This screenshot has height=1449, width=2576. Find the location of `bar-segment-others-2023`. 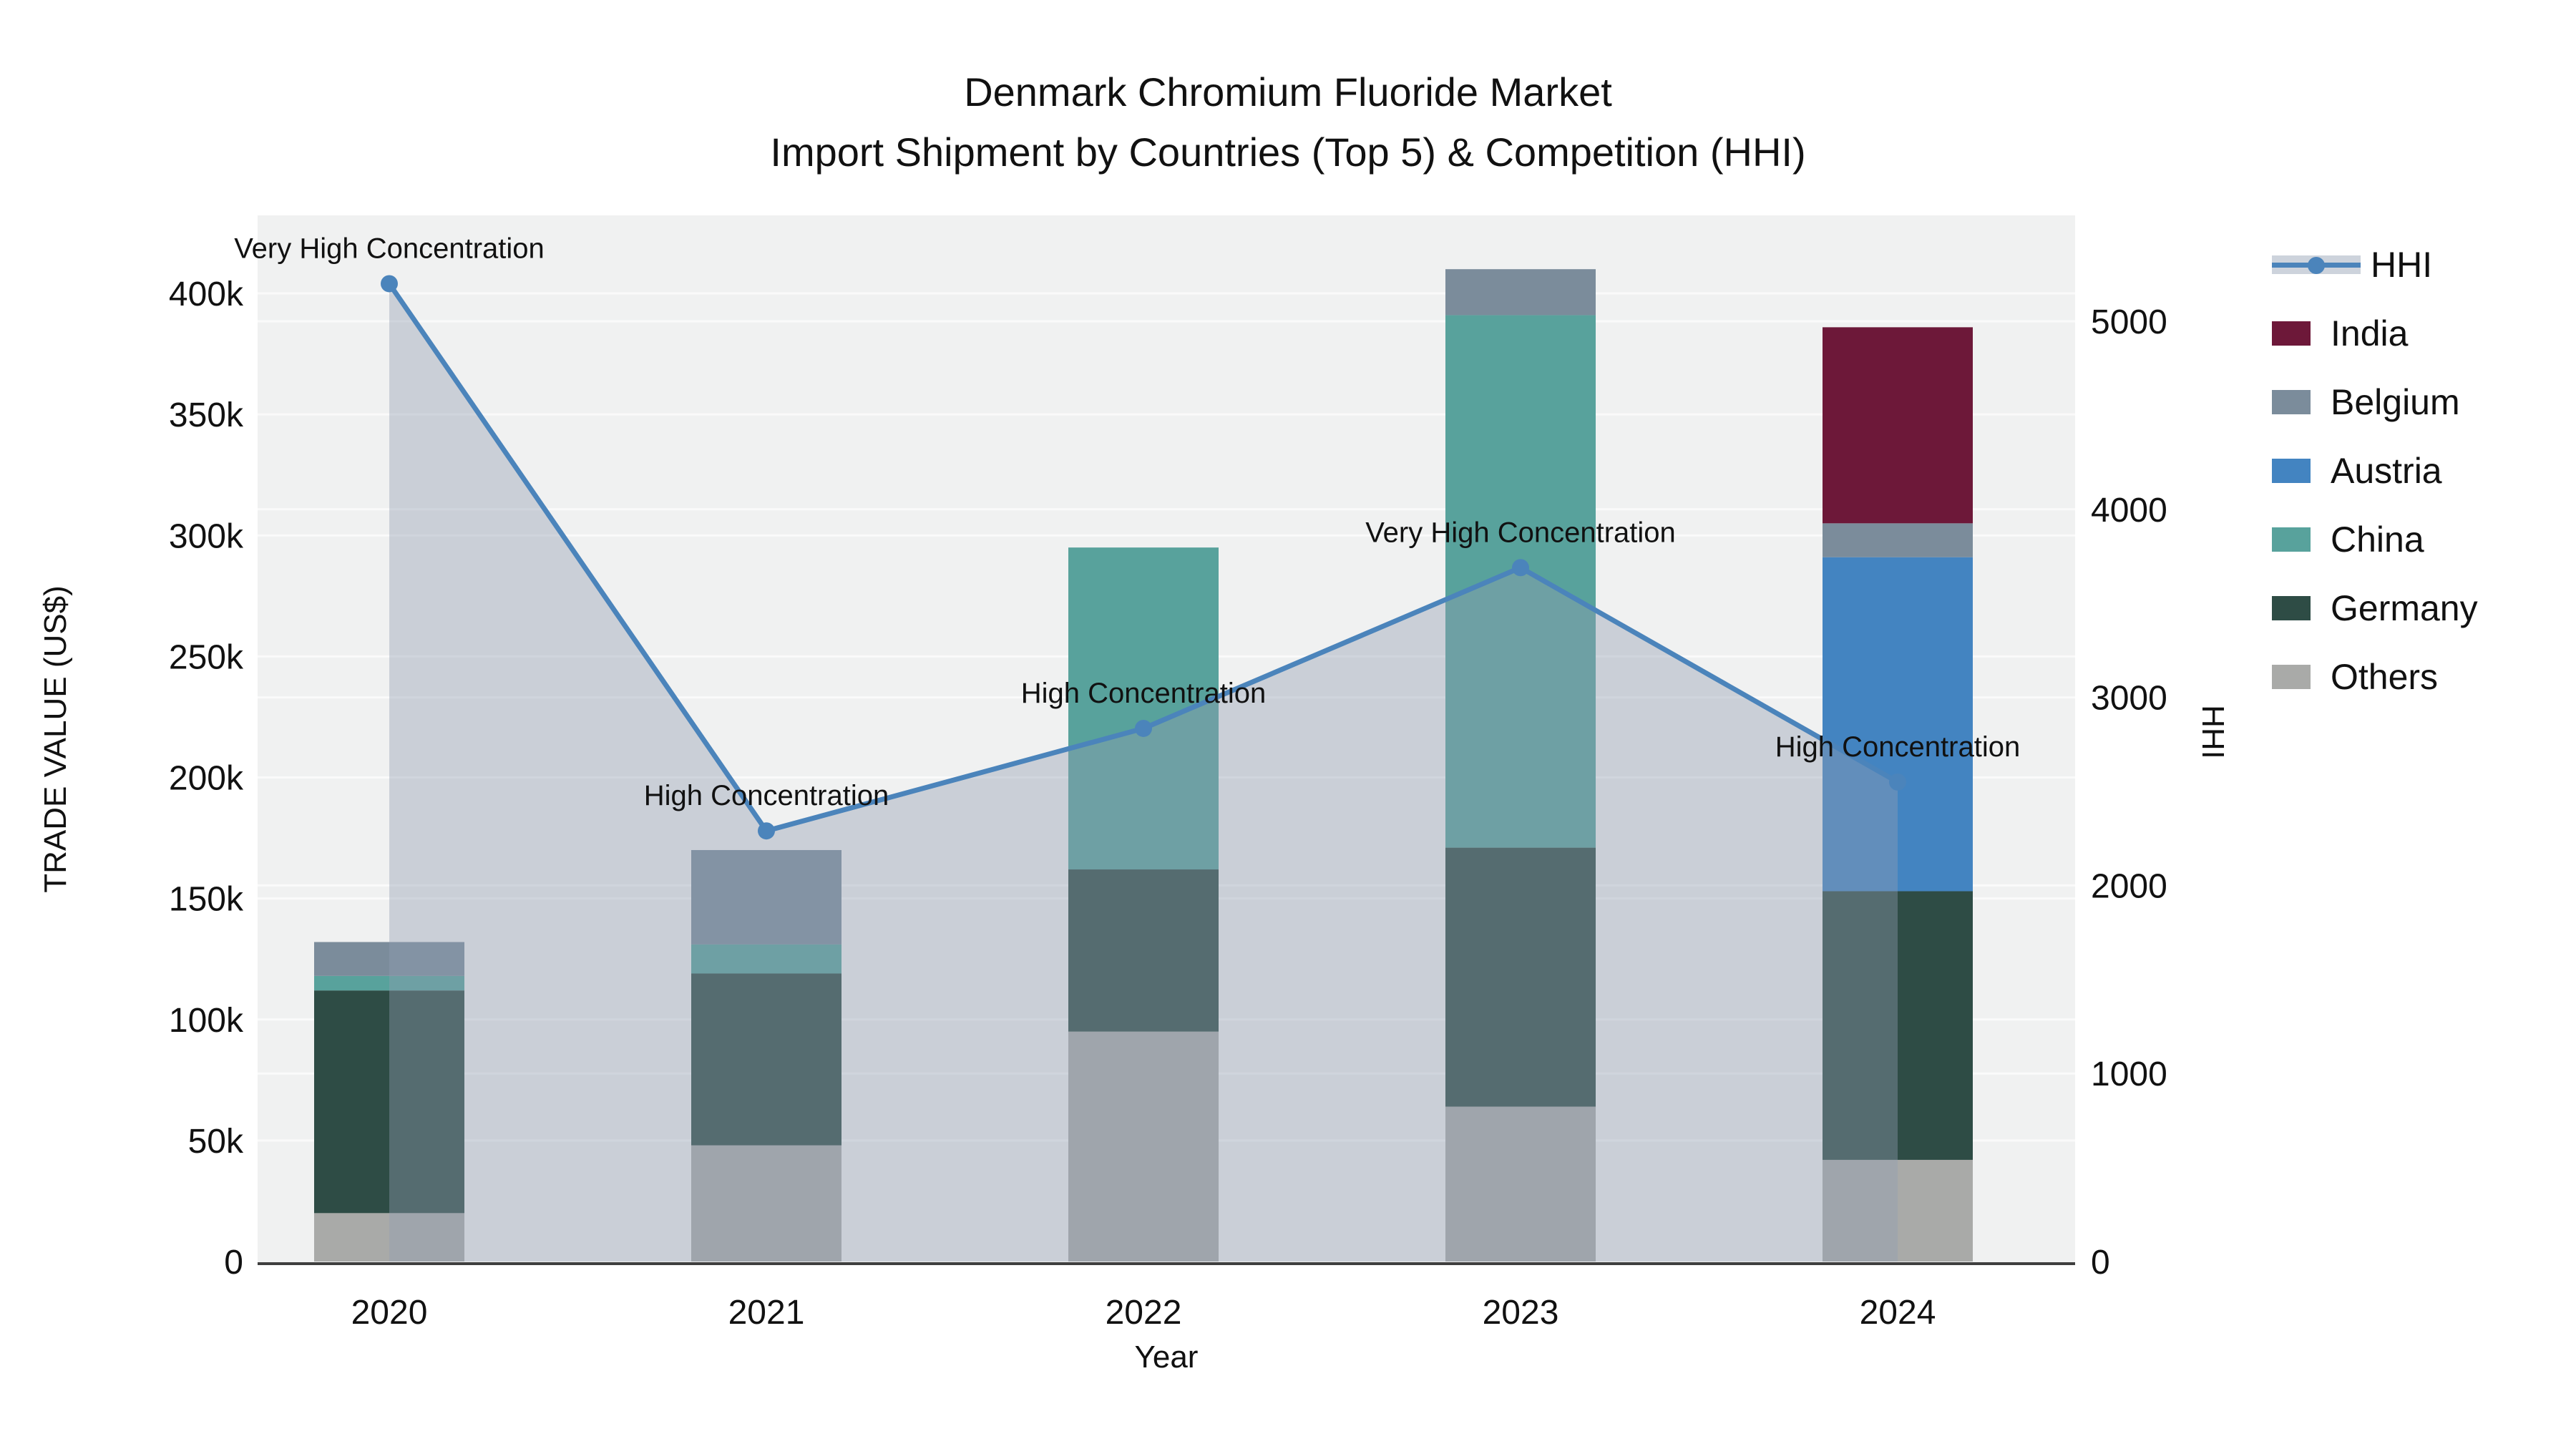

bar-segment-others-2023 is located at coordinates (1520, 1184).